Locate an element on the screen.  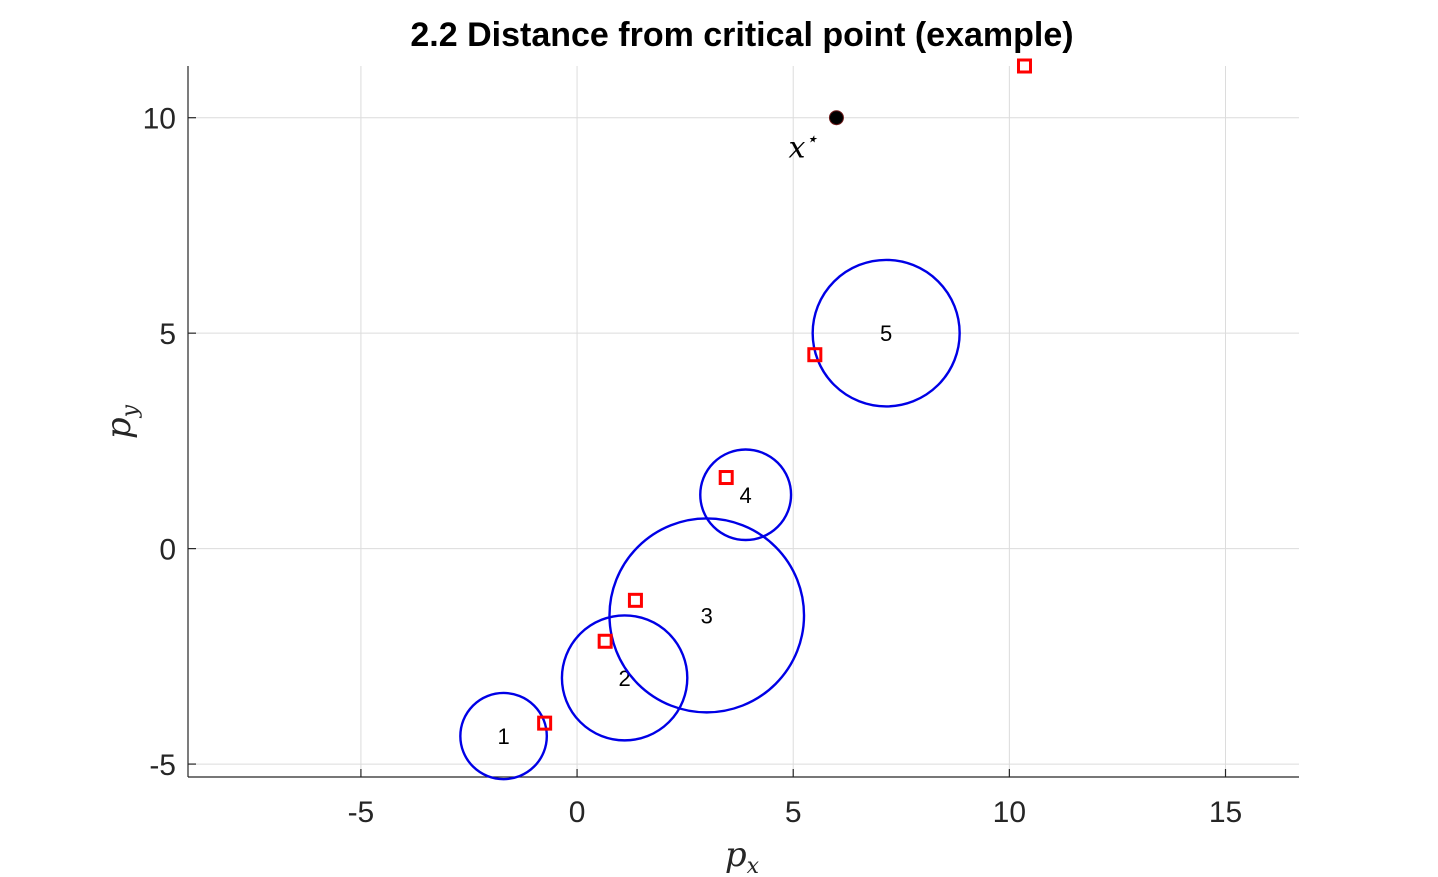
x-tick-label: -5 is located at coordinates (361, 812).